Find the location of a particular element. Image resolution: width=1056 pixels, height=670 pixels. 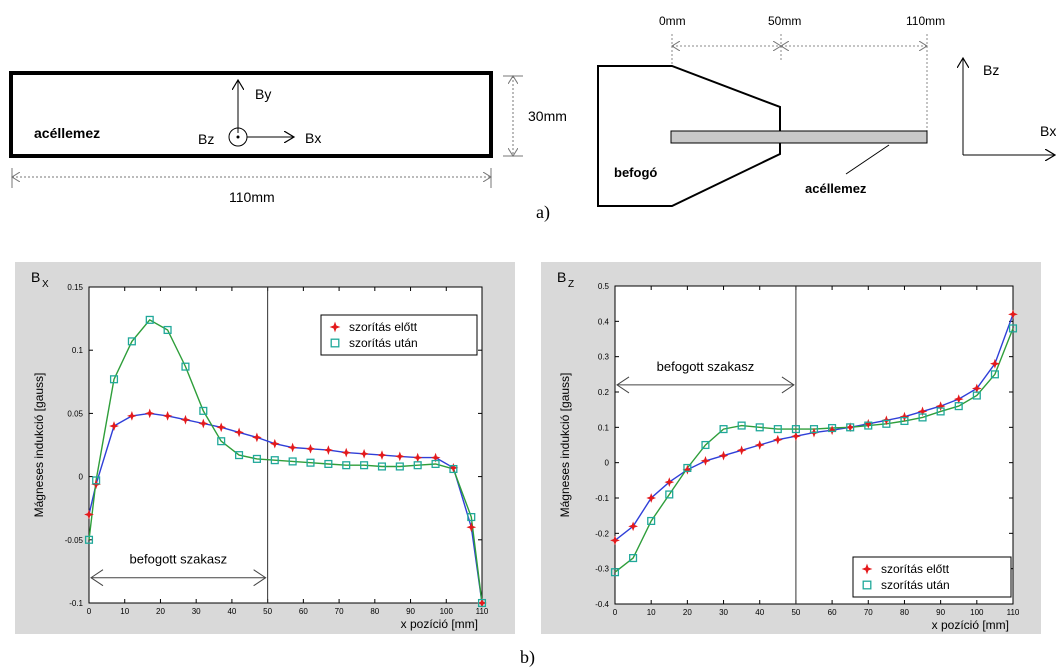

side-bx-label: Bx is located at coordinates (1048, 131).